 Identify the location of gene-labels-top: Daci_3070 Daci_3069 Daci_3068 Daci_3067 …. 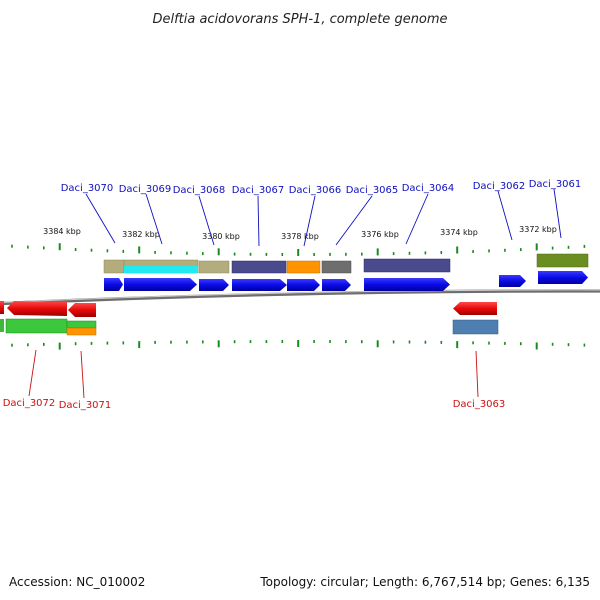
(321, 187).